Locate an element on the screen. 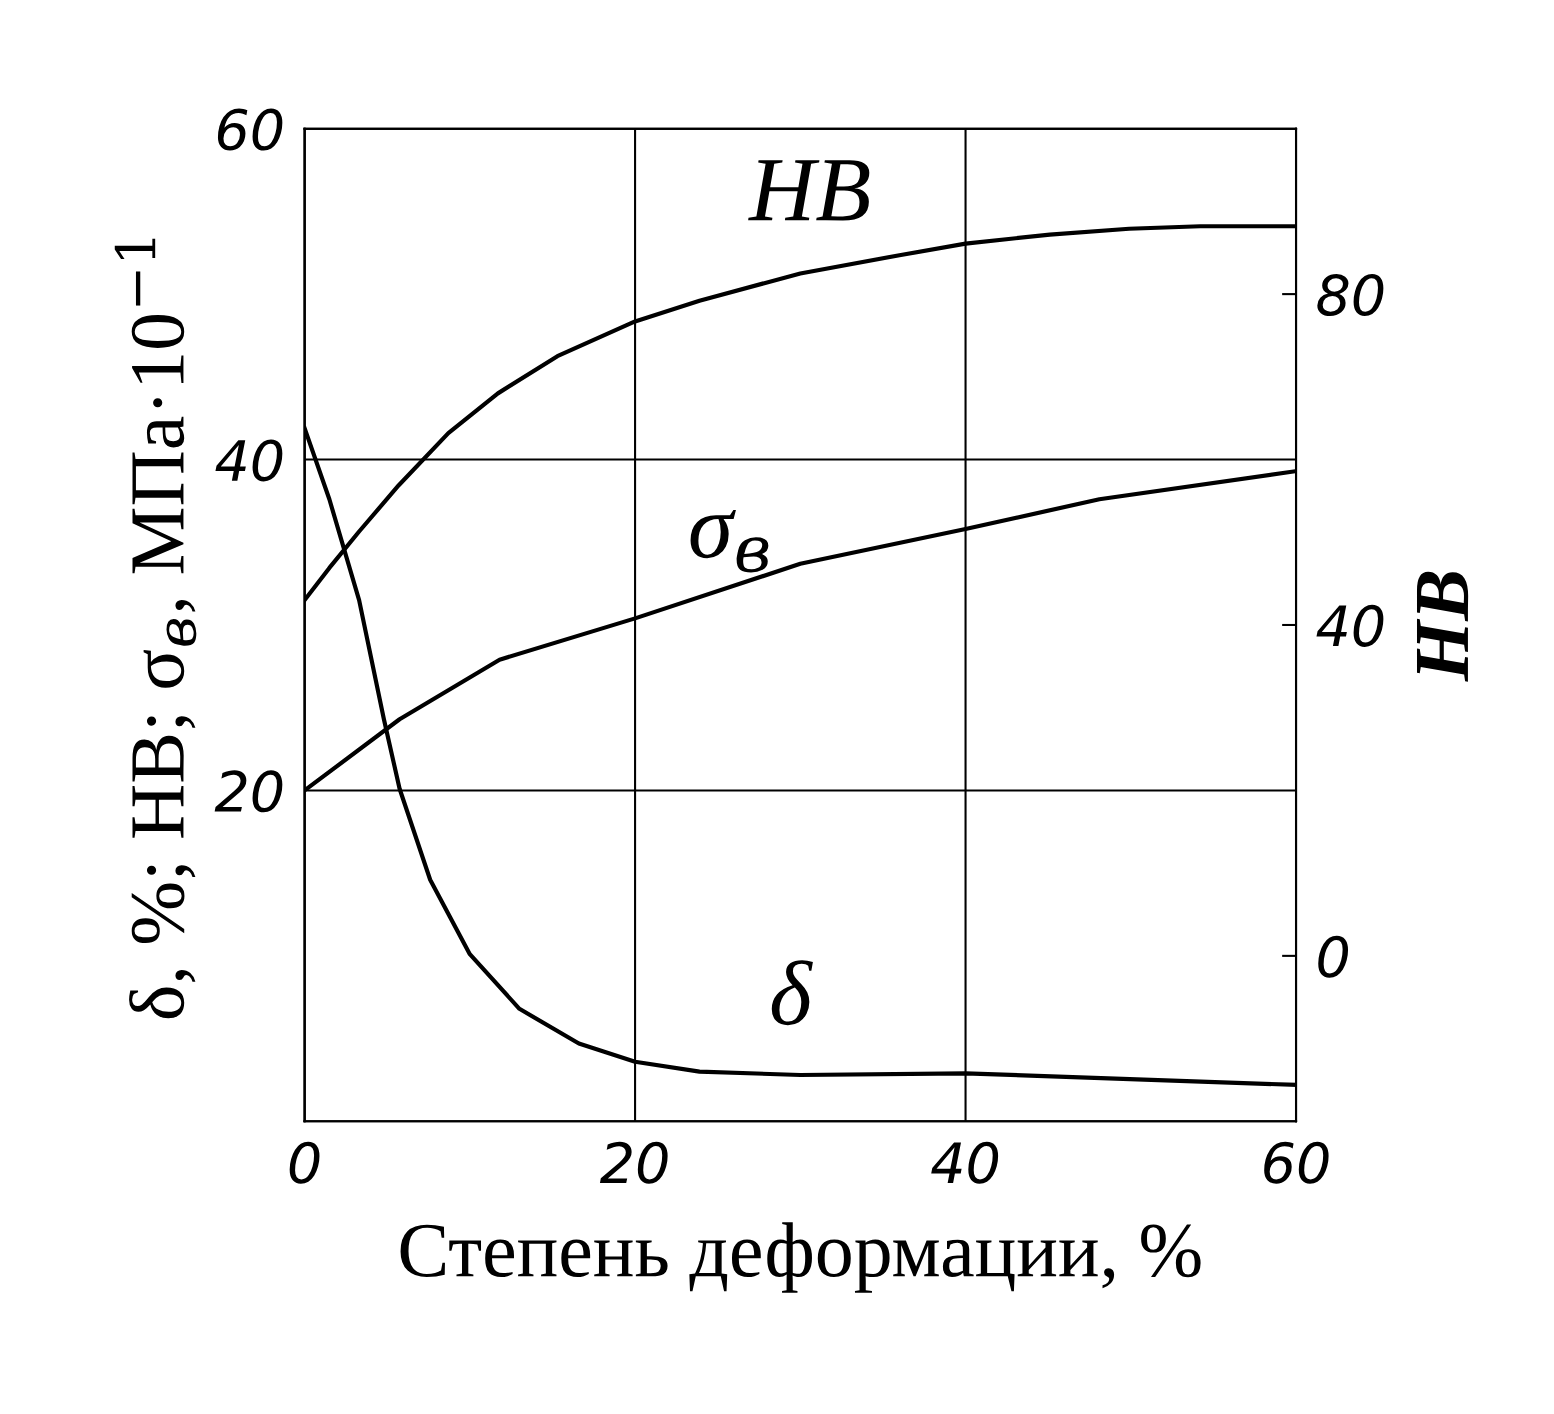 The height and width of the screenshot is (1414, 1554). series-label: σ$_{в}$ is located at coordinates (729, 541).